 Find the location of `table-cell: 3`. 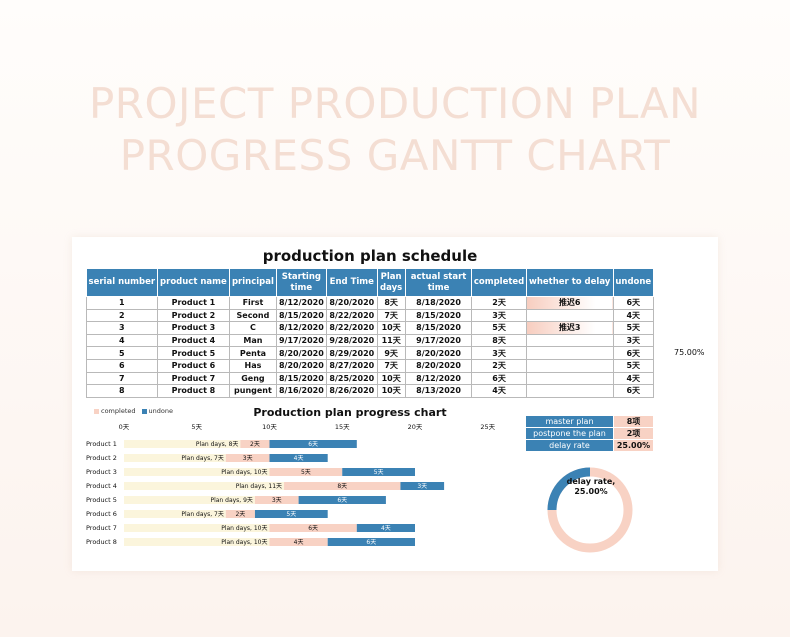

table-cell: 3 is located at coordinates (122, 328).